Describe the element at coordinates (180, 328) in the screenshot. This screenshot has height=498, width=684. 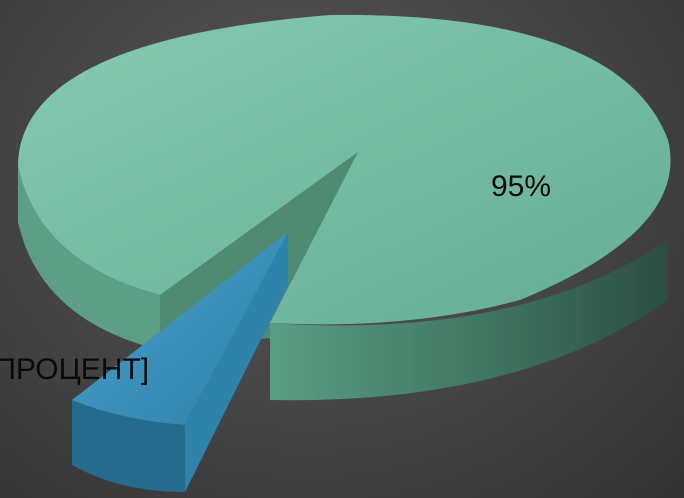
I see `pie-slice-small-top` at that location.